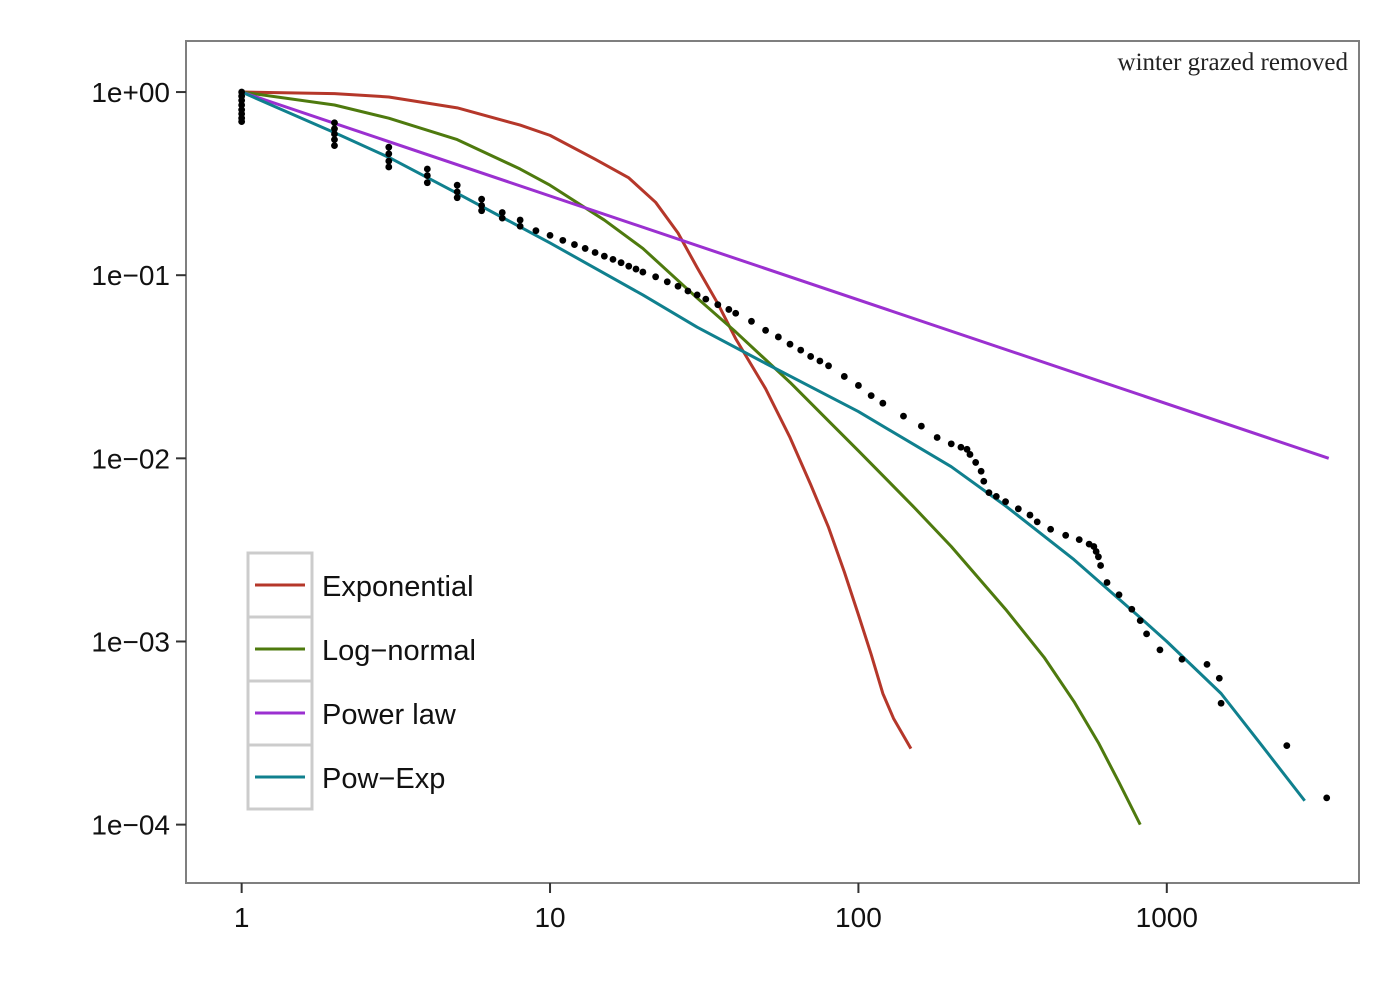 The image size is (1400, 1000). What do you see at coordinates (130, 641) in the screenshot?
I see `y-tick-label: 1e−03` at bounding box center [130, 641].